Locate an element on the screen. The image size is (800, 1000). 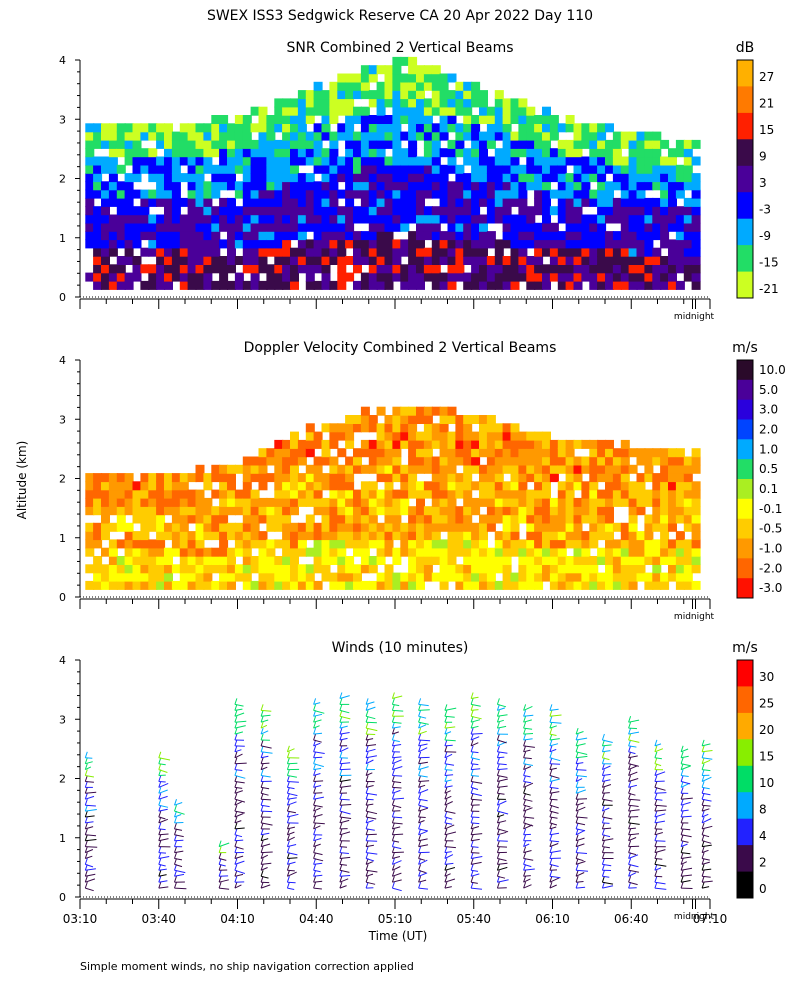
colorbar-label: 9 is located at coordinates (763, 157).